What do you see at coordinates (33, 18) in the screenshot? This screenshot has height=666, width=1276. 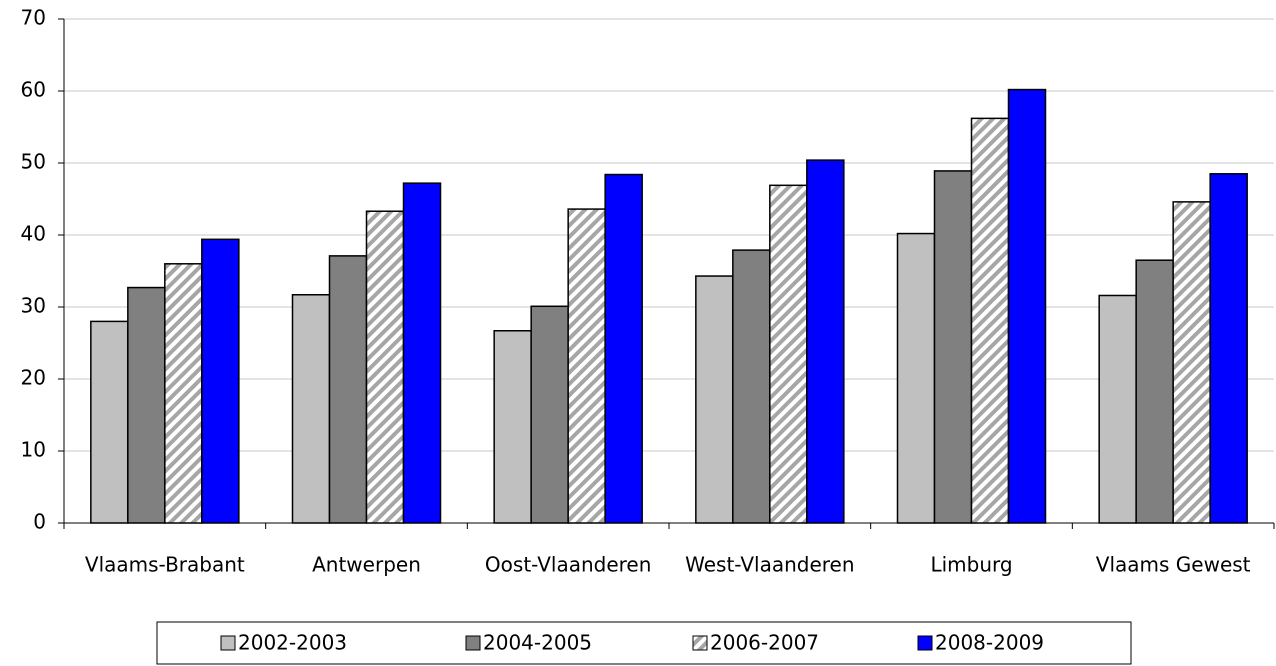 I see `y-tick-label: 70` at bounding box center [33, 18].